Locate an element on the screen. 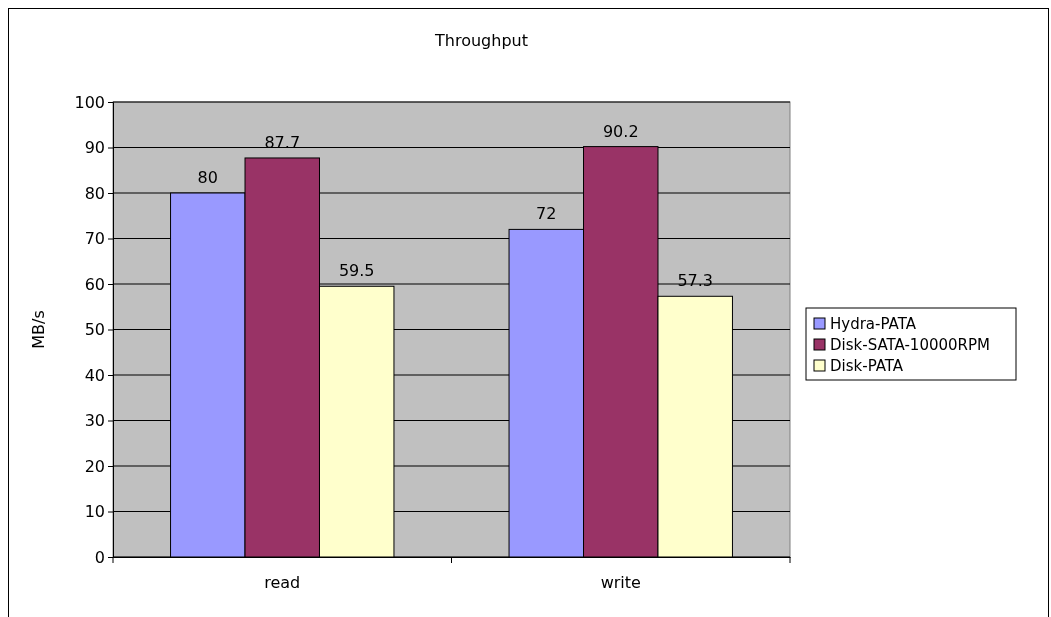 This screenshot has height=617, width=1051. chart-title: Throughput is located at coordinates (481, 40).